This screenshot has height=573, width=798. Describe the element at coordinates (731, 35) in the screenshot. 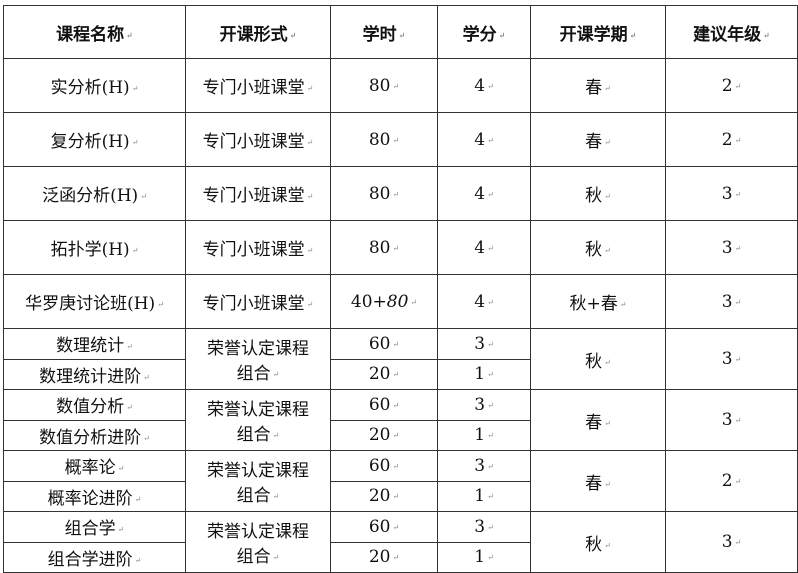

I see `header-grade-text: 建议年级` at that location.